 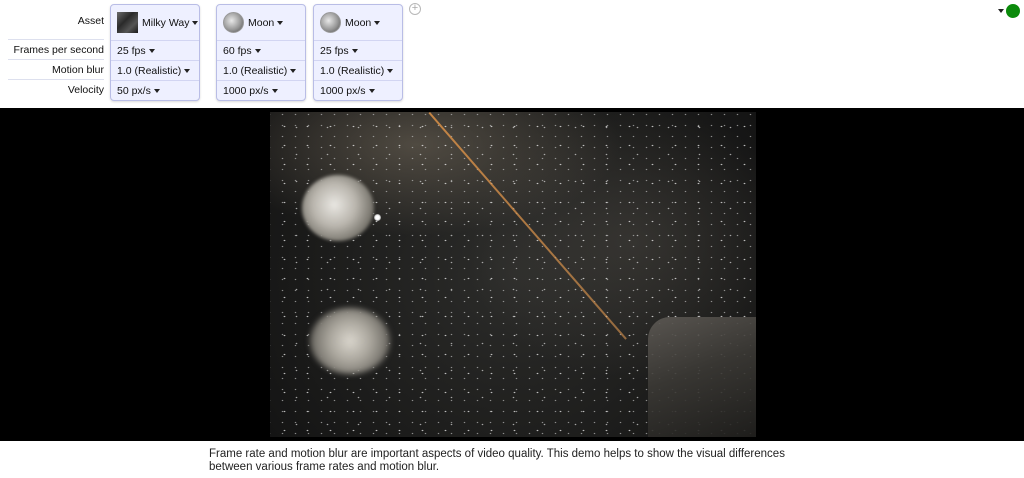 What do you see at coordinates (338, 208) in the screenshot?
I see `moon-60fps` at bounding box center [338, 208].